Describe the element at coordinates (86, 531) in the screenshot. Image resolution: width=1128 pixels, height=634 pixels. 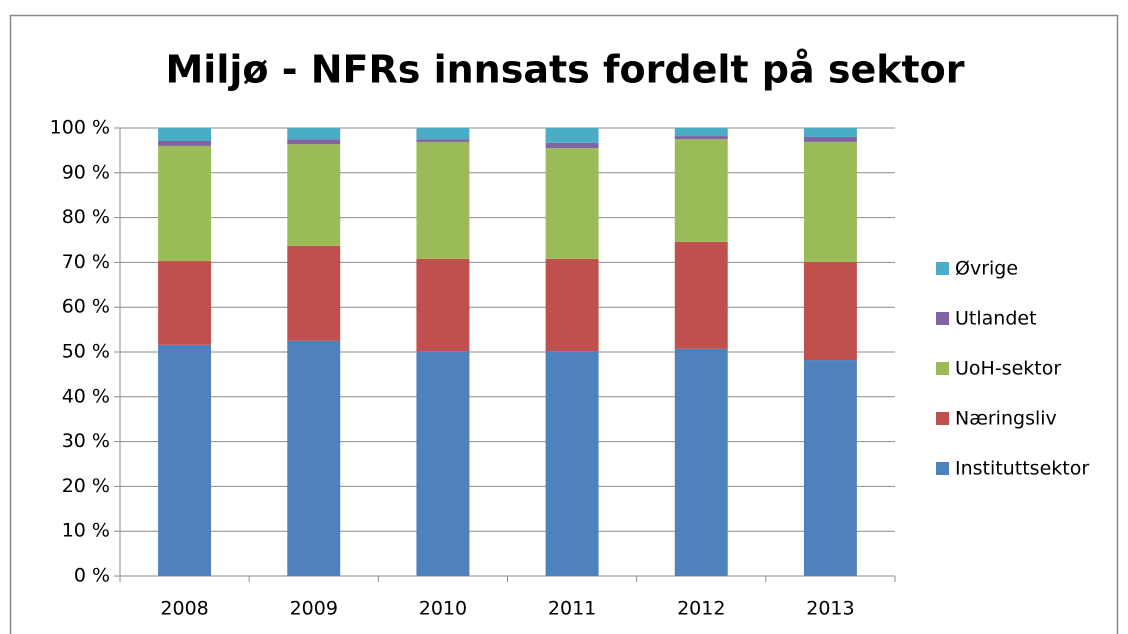
I see `y-tick-label: 10 %` at that location.